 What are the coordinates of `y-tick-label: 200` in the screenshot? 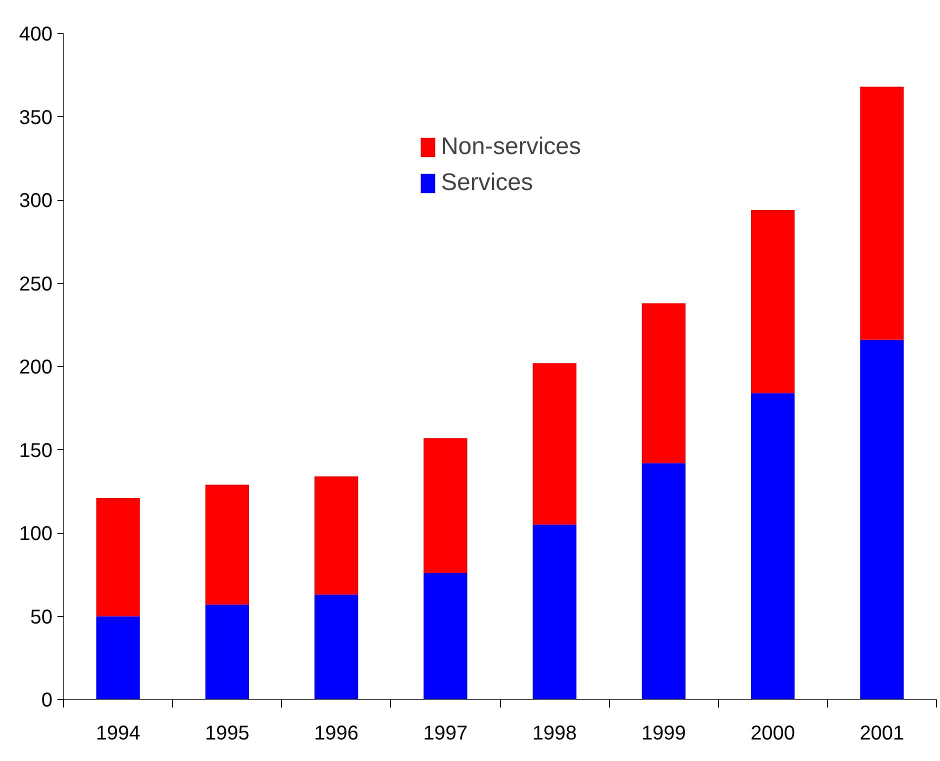 It's located at (36, 367).